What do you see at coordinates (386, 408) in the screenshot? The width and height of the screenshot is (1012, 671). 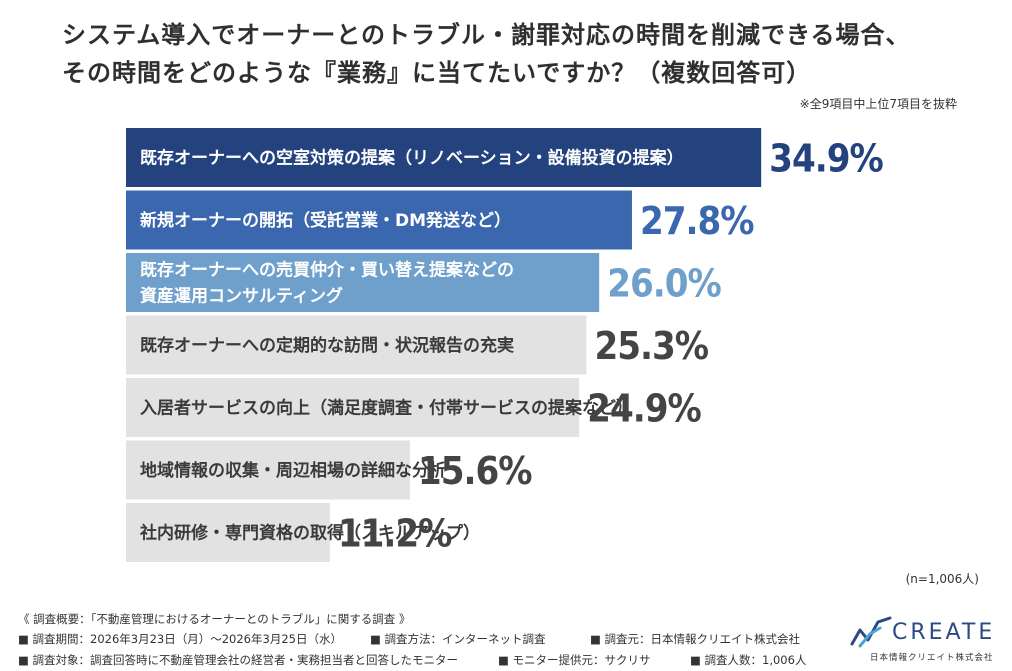 I see `bar-label-5: 入居者サービスの向上（満足度調査・付帯サービスの提案など）` at bounding box center [386, 408].